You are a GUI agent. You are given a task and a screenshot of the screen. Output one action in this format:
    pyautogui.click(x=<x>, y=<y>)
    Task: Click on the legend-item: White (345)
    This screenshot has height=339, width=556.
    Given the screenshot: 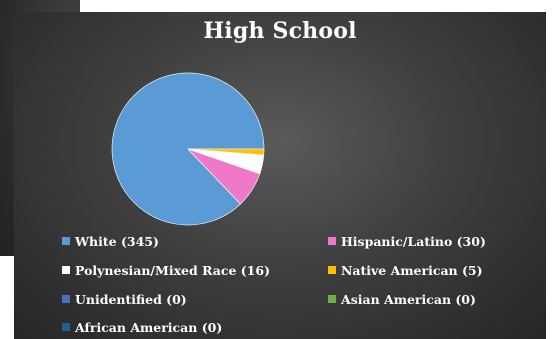 What is the action you would take?
    pyautogui.click(x=110, y=241)
    